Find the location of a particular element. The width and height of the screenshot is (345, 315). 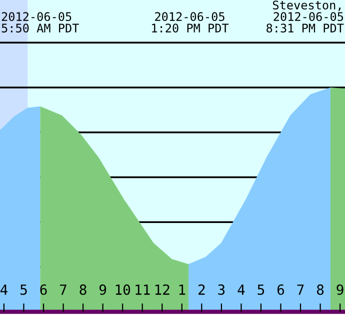

text: 2012-06-05 1:20 PM PDT is located at coordinates (190, 22).